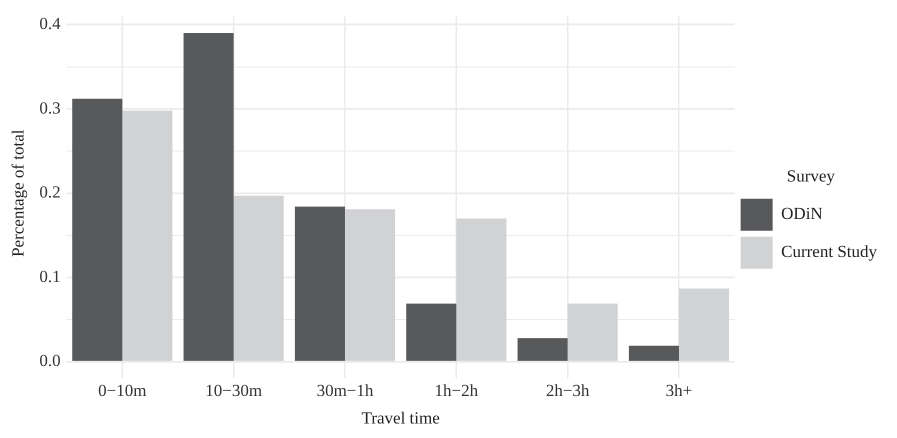 The height and width of the screenshot is (438, 897). I want to click on y-tick-label: 0.1, so click(50, 276).